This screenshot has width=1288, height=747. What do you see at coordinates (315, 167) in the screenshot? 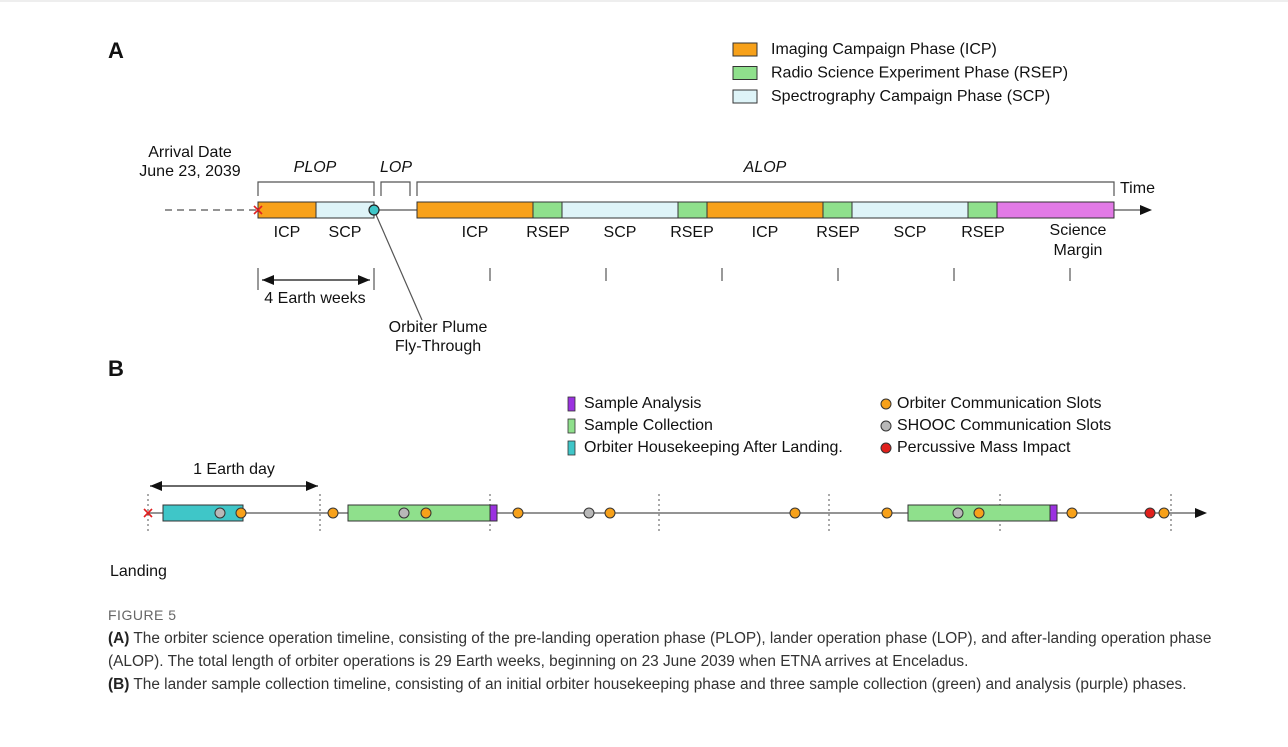
I see `phase-label: PLOP` at bounding box center [315, 167].